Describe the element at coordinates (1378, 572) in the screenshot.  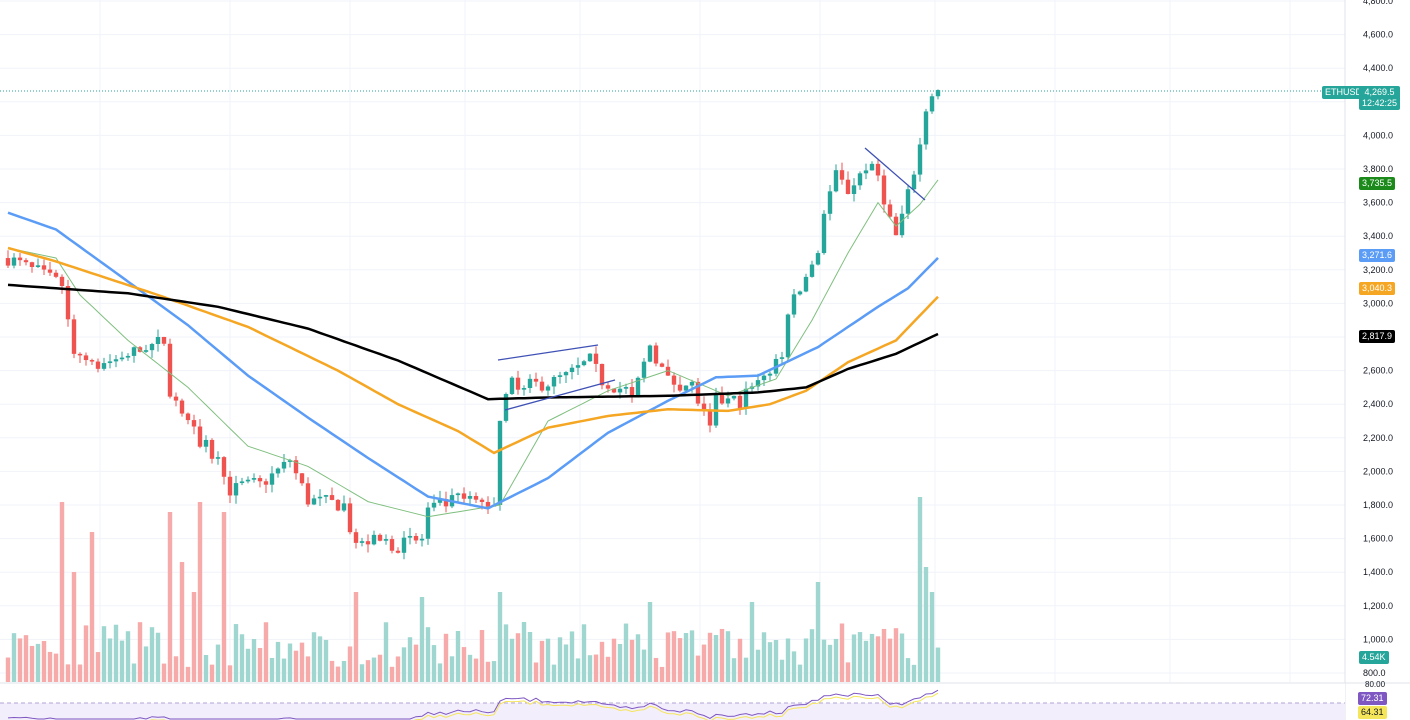
I see `price-axis-tick: 1,400.0` at that location.